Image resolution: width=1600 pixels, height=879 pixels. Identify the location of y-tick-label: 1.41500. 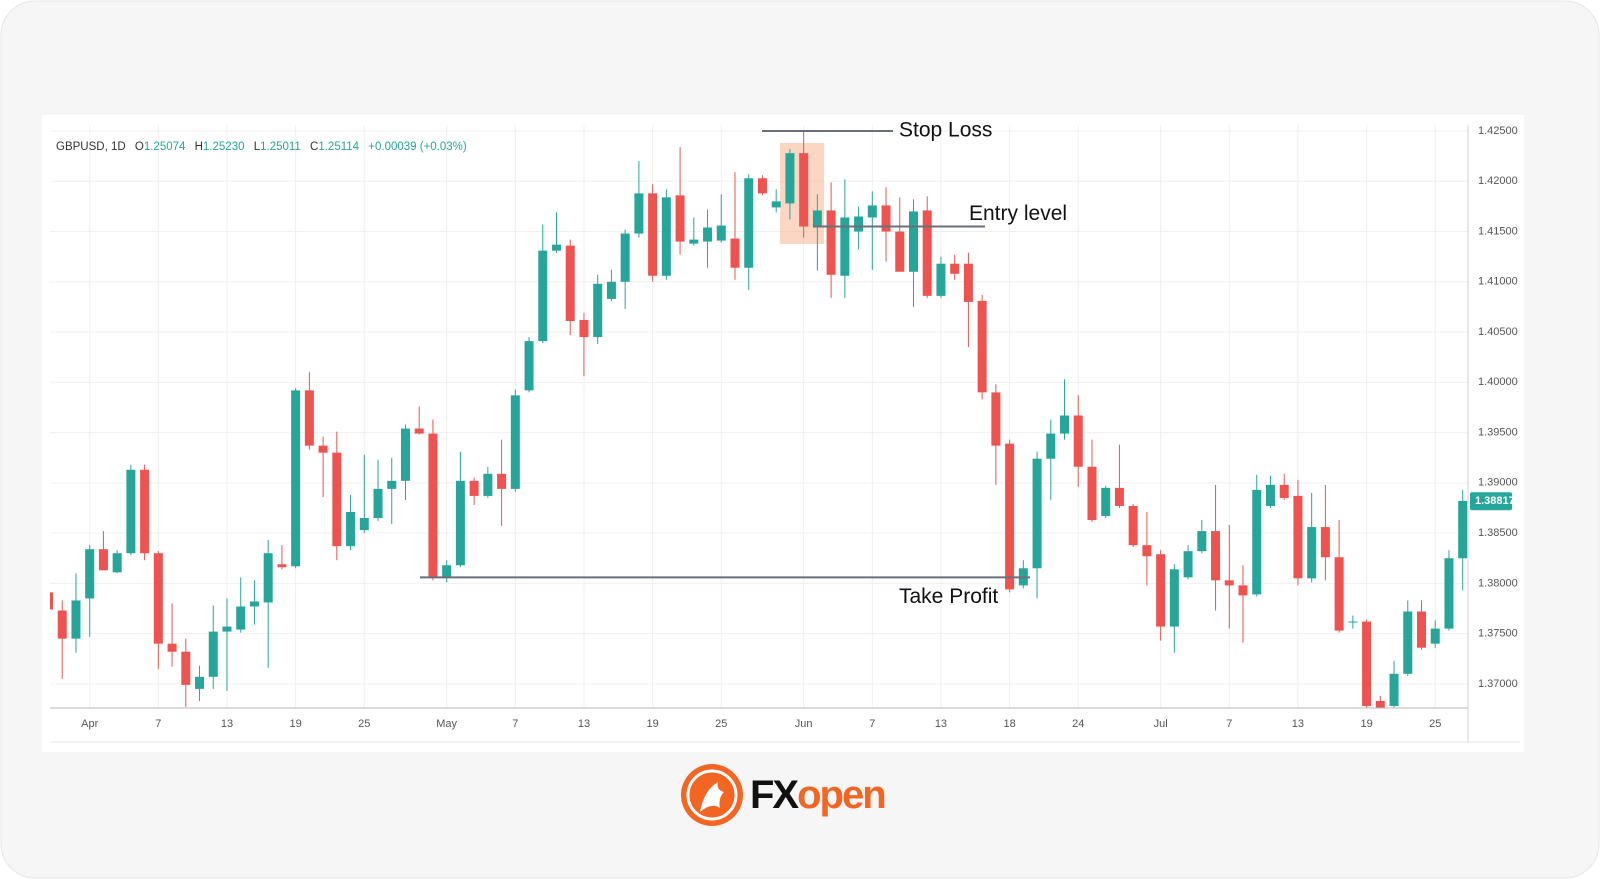
(1498, 231).